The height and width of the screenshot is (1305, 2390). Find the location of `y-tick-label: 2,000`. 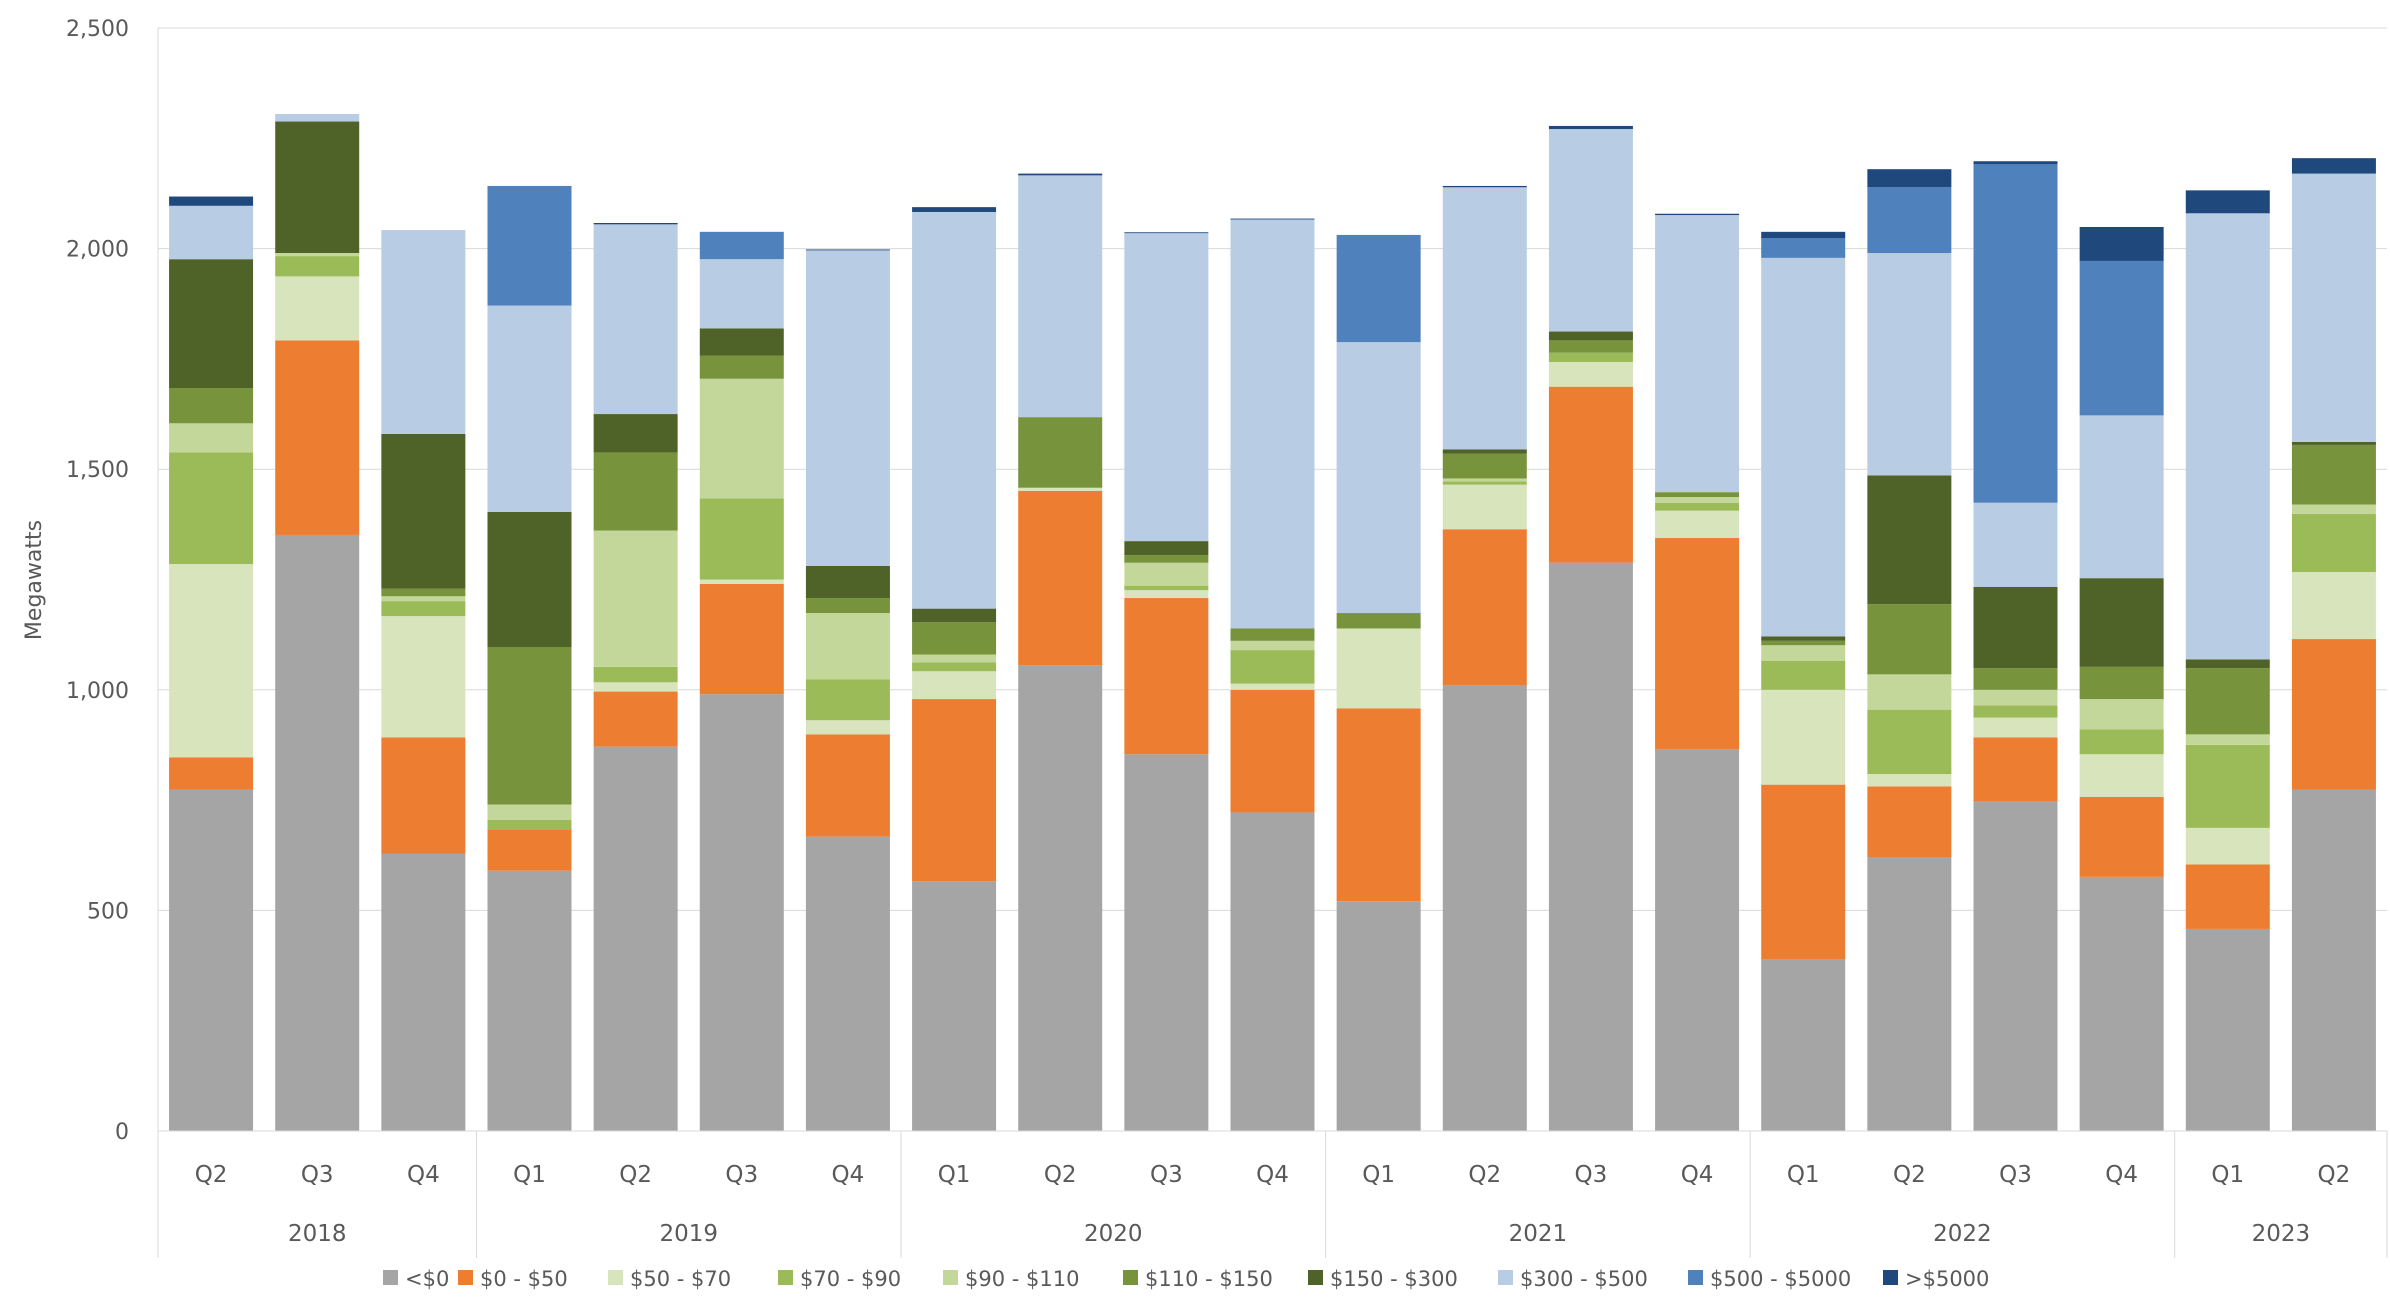

y-tick-label: 2,000 is located at coordinates (97, 250).